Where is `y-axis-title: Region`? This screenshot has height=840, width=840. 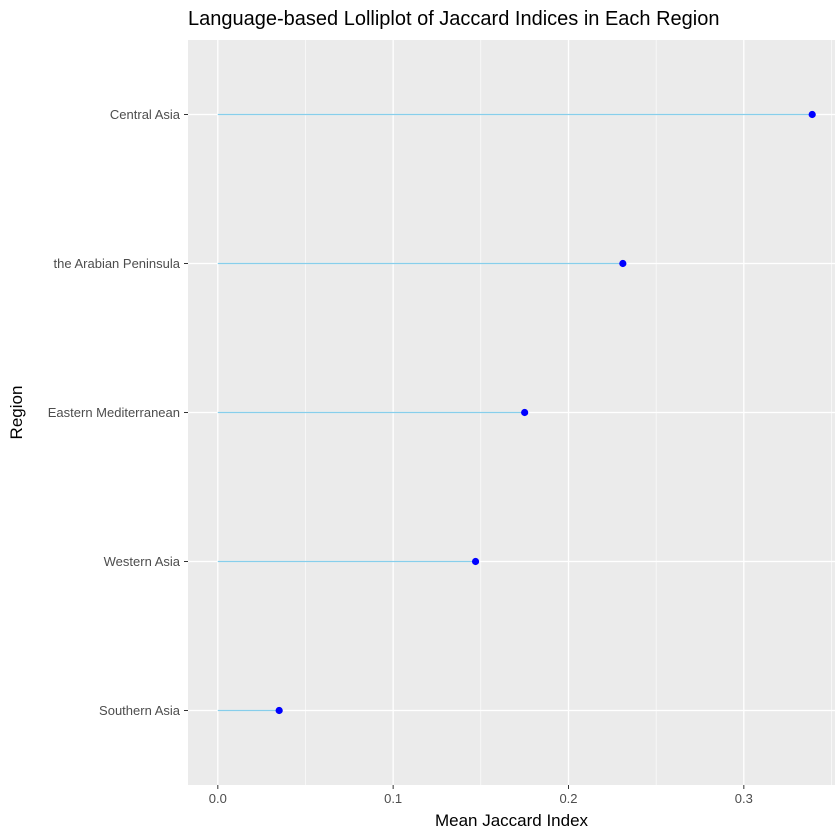
y-axis-title: Region is located at coordinates (16, 413).